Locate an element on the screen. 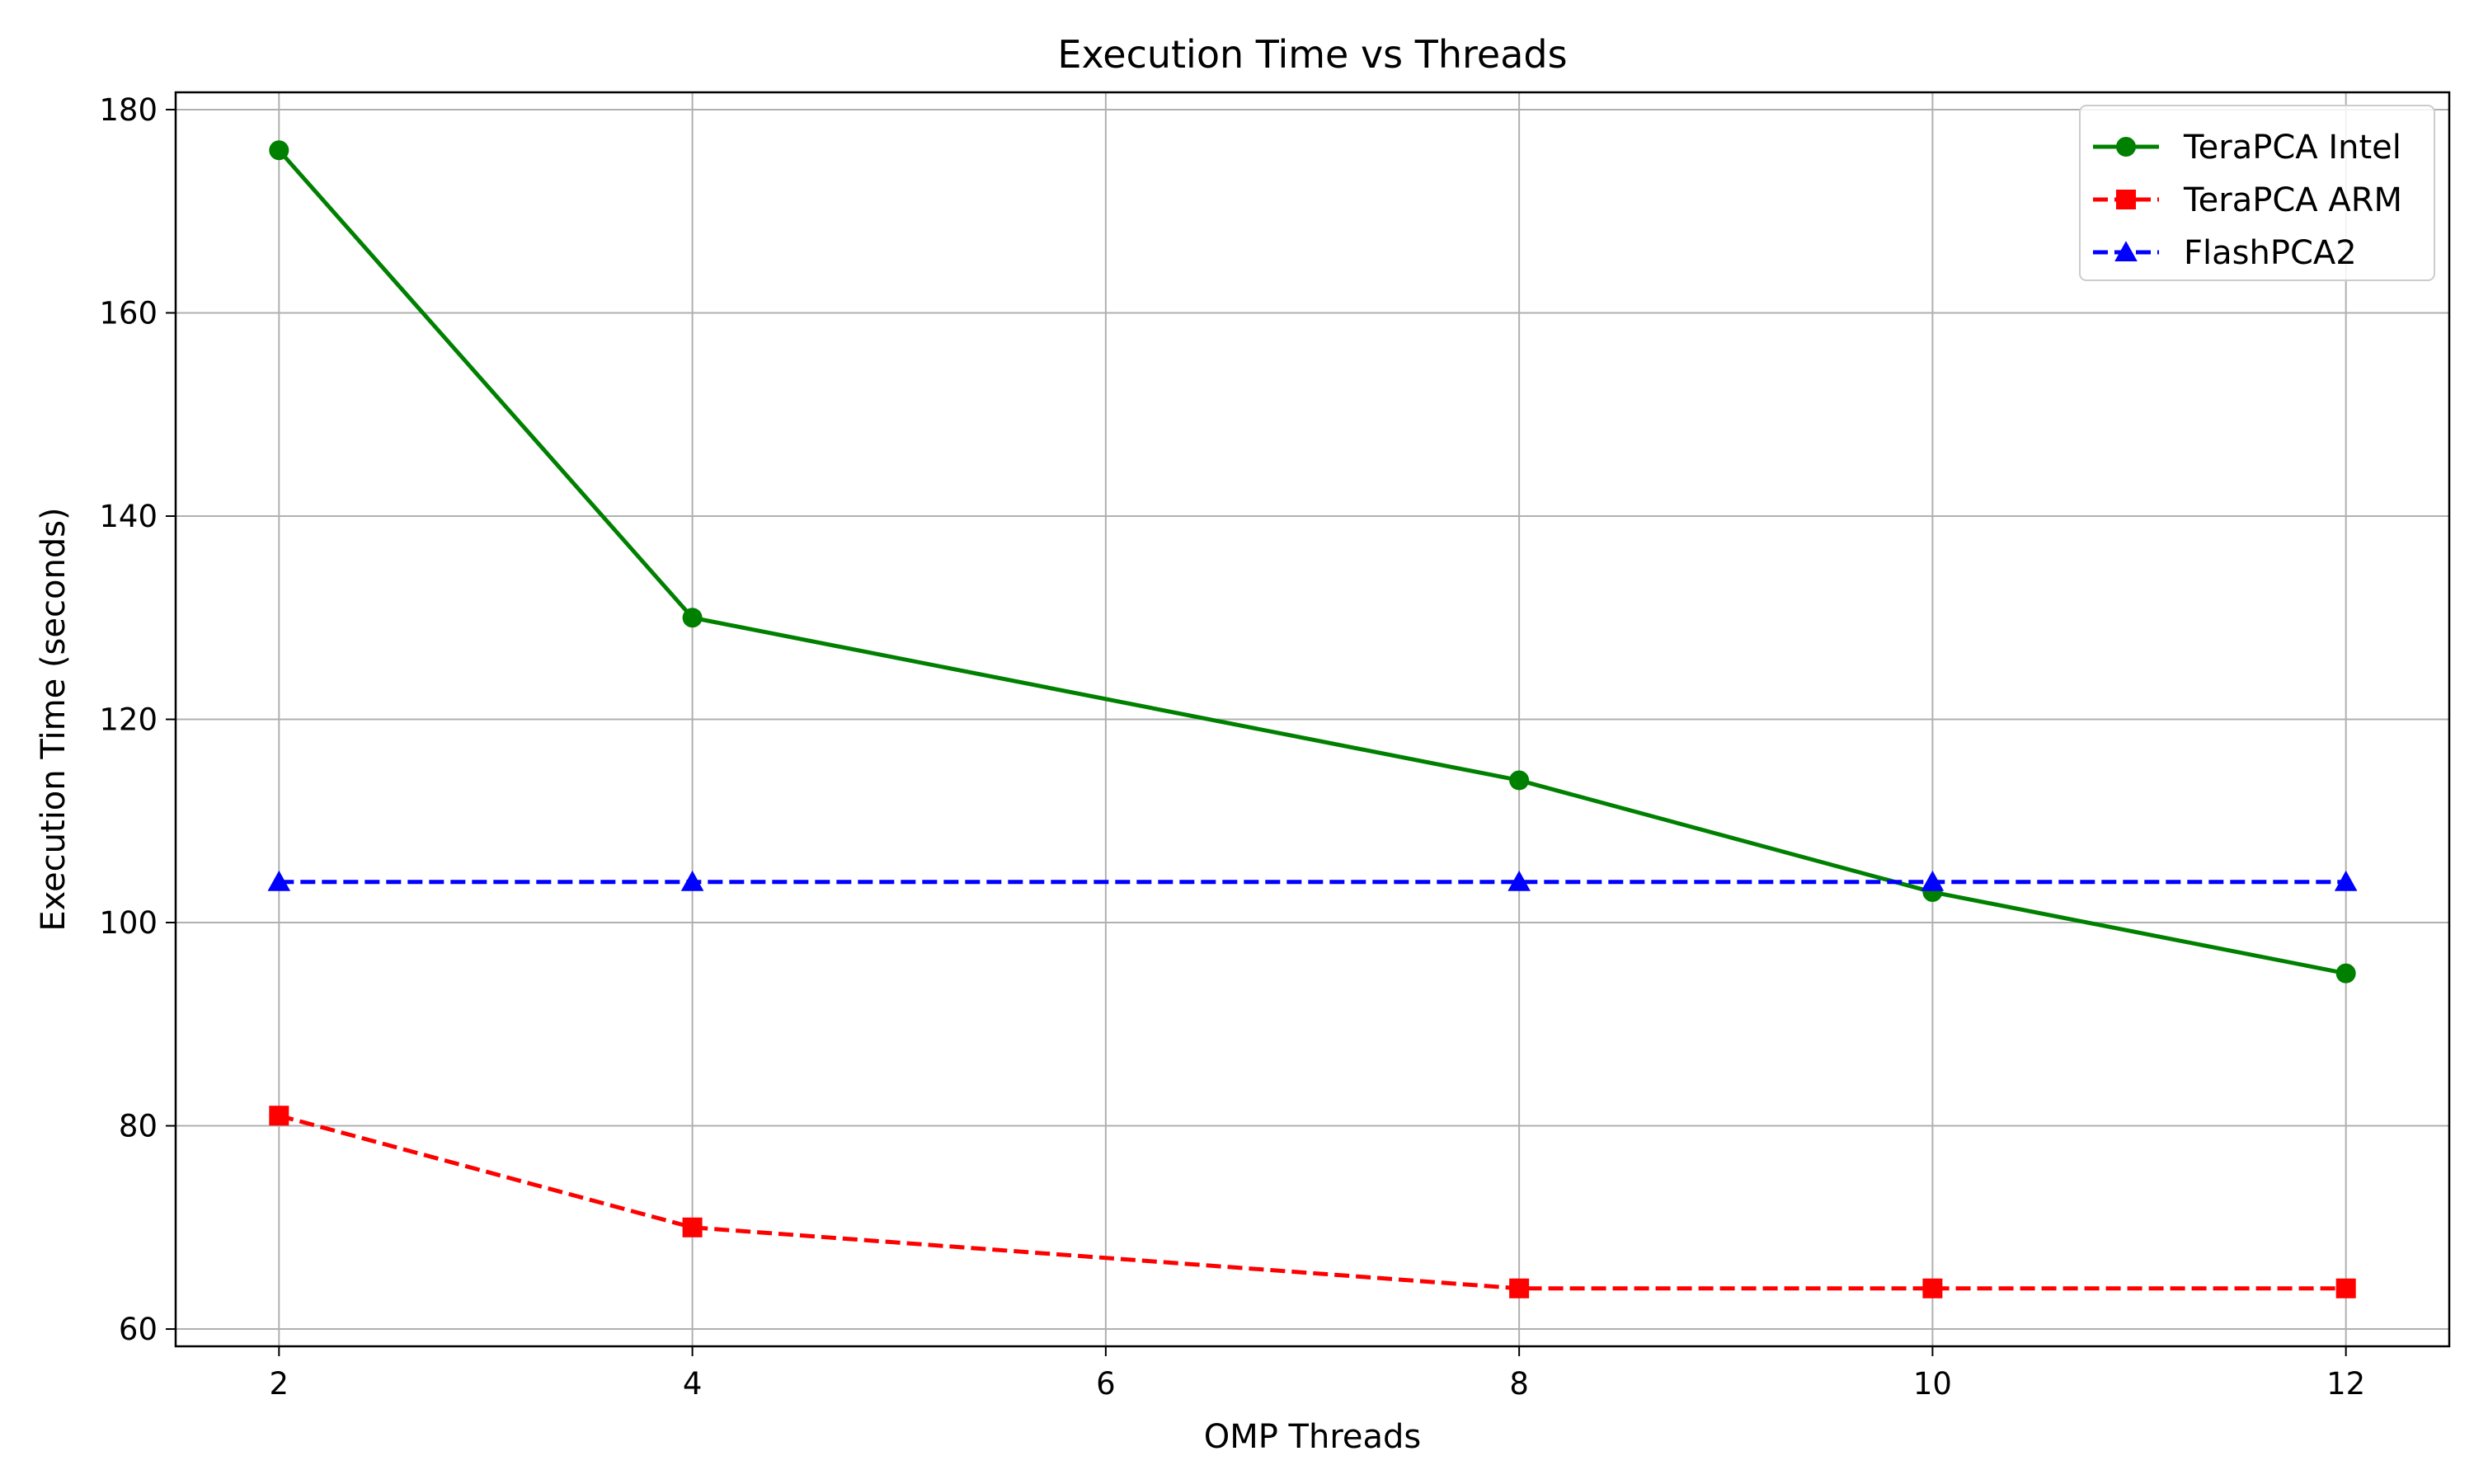 This screenshot has width=2474, height=1484. chart-title: Execution Time vs Threads is located at coordinates (1312, 54).